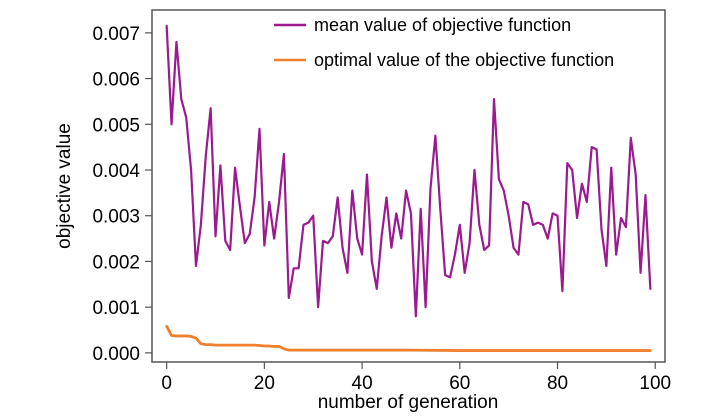  What do you see at coordinates (116, 80) in the screenshot?
I see `y-tick-label: 0.006` at bounding box center [116, 80].